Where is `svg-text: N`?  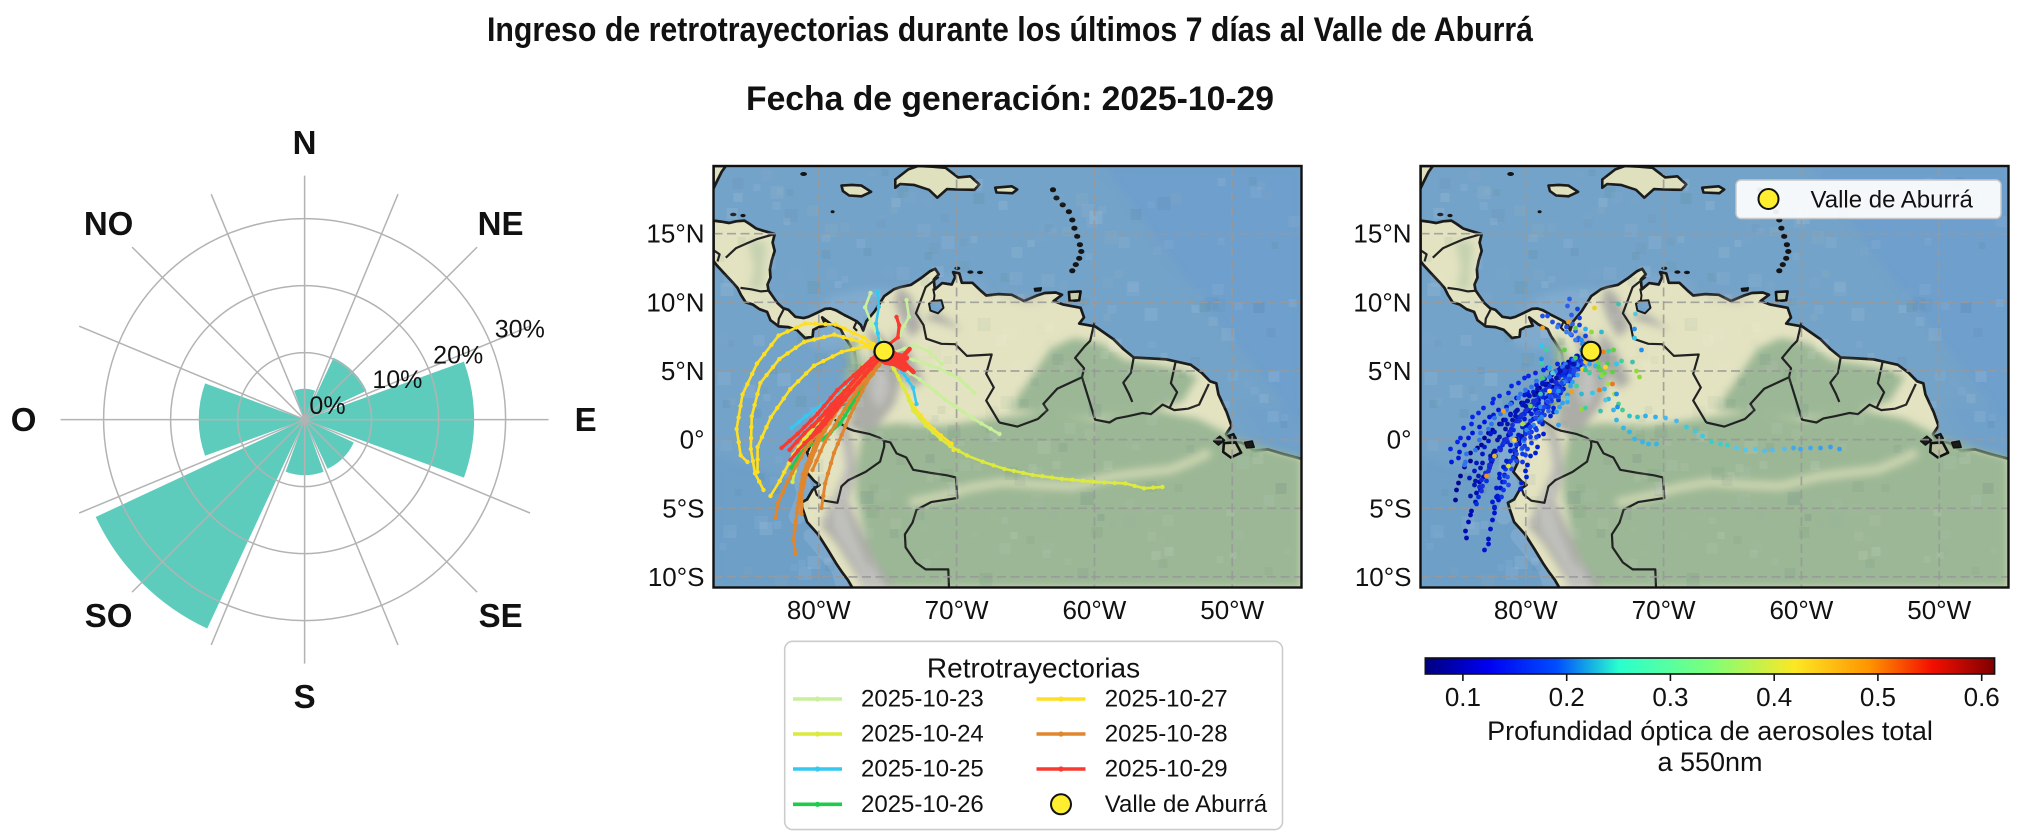 svg-text: N is located at coordinates (305, 142).